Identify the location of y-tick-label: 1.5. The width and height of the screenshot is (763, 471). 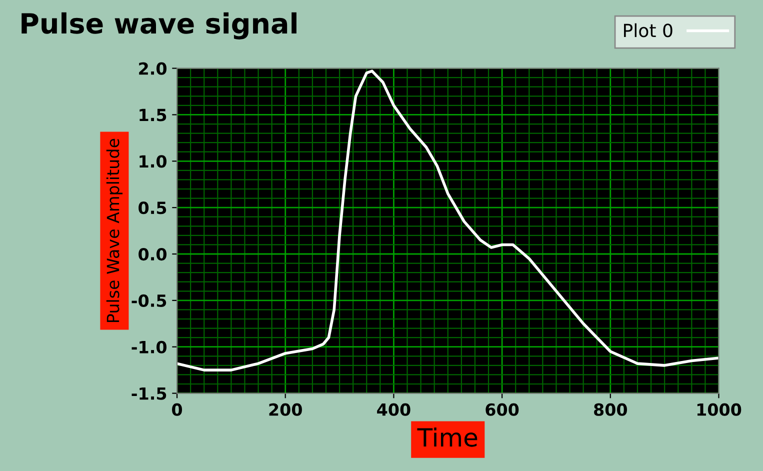
(153, 115).